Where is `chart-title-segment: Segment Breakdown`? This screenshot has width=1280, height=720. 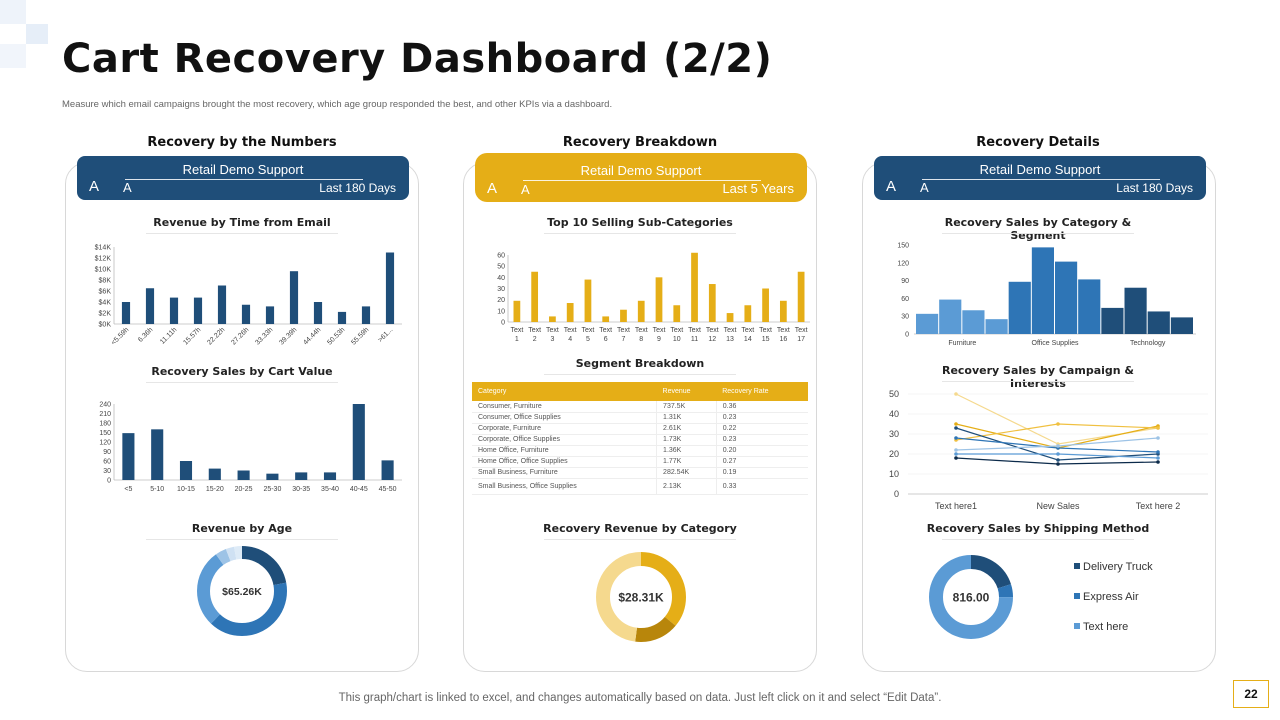 chart-title-segment: Segment Breakdown is located at coordinates (640, 363).